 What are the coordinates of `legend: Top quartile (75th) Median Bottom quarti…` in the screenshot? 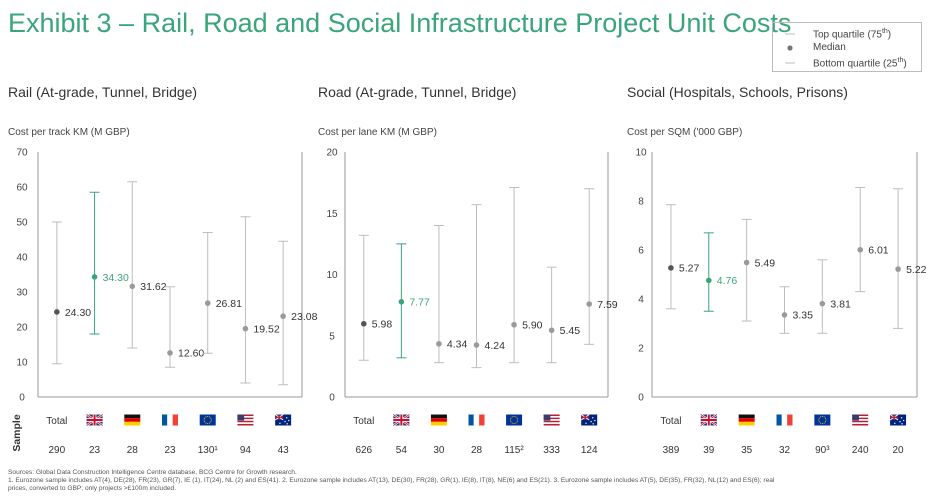 It's located at (847, 47).